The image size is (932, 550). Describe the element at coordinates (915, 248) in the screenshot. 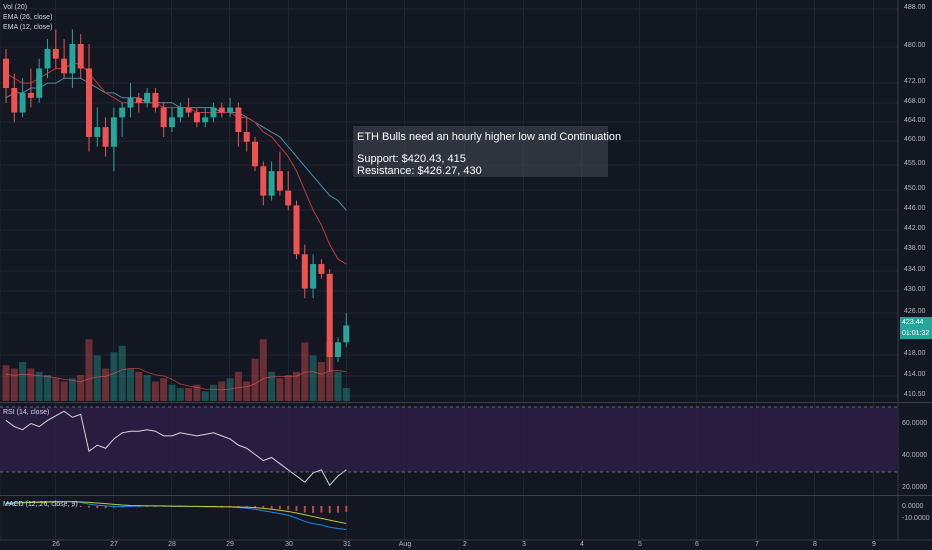

I see `price-axis-tick: 438.00` at that location.